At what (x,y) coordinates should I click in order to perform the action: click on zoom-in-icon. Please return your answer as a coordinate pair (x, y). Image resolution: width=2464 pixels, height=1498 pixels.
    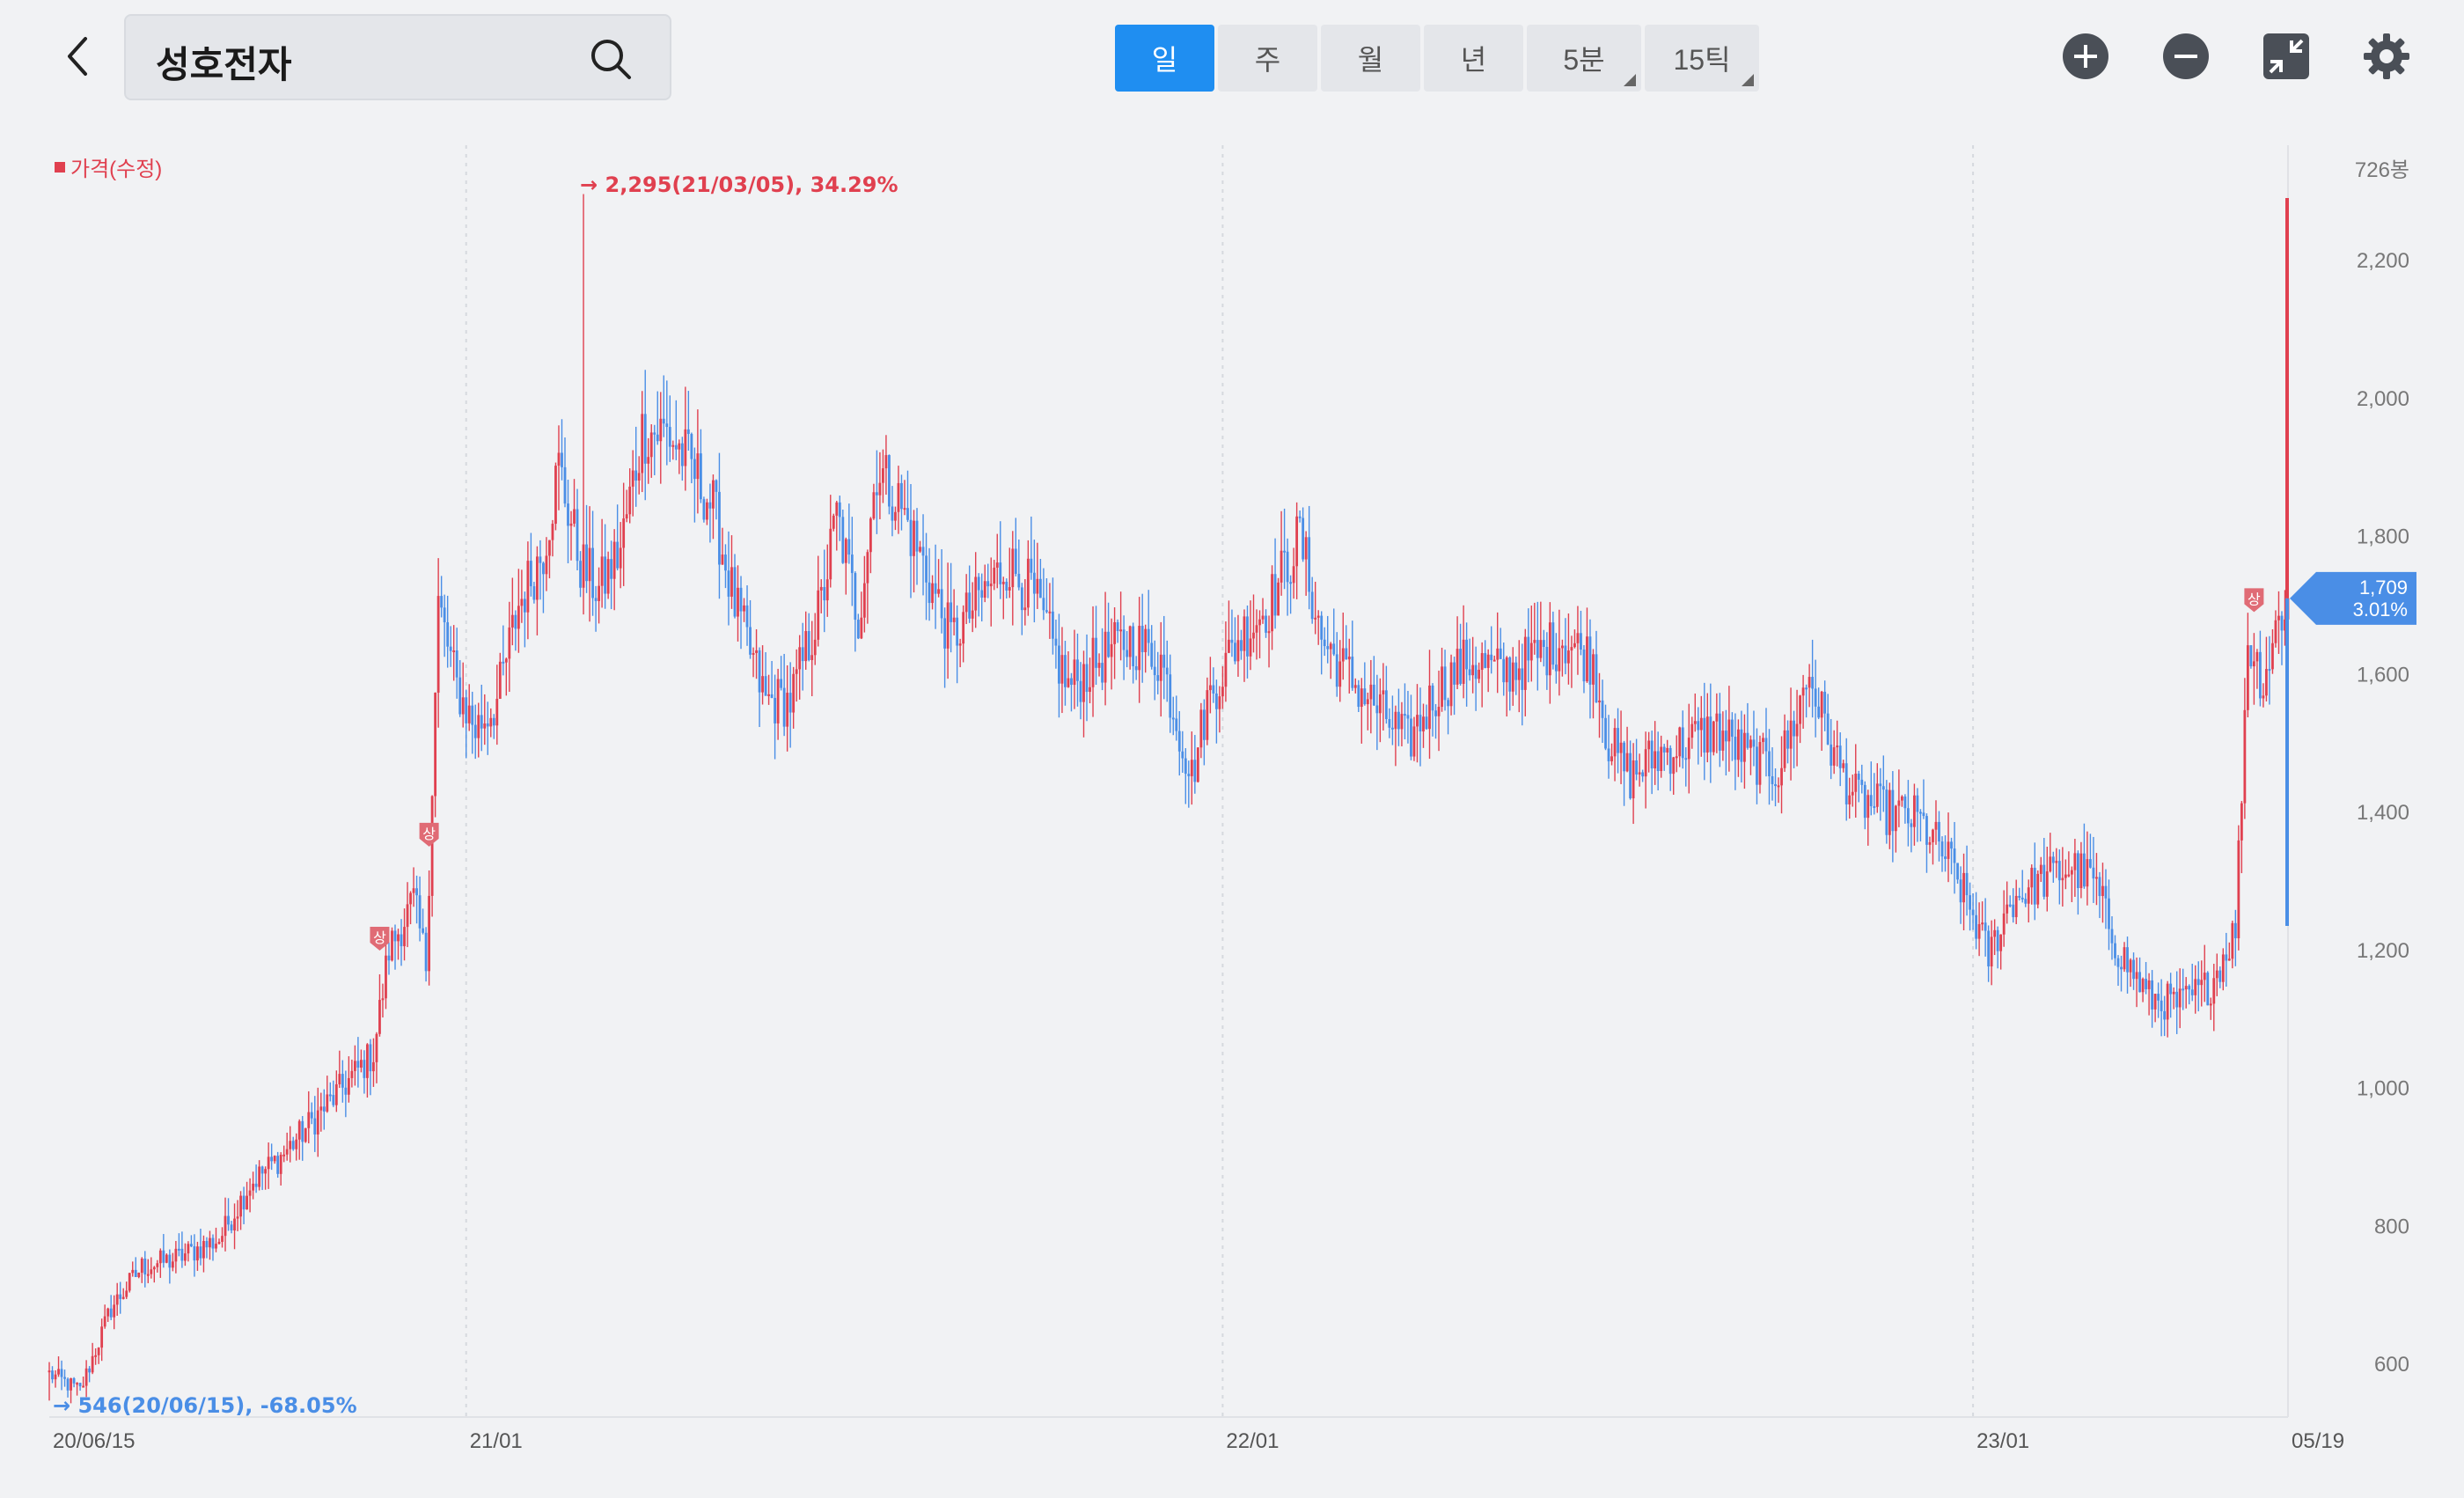
    Looking at the image, I should click on (2086, 56).